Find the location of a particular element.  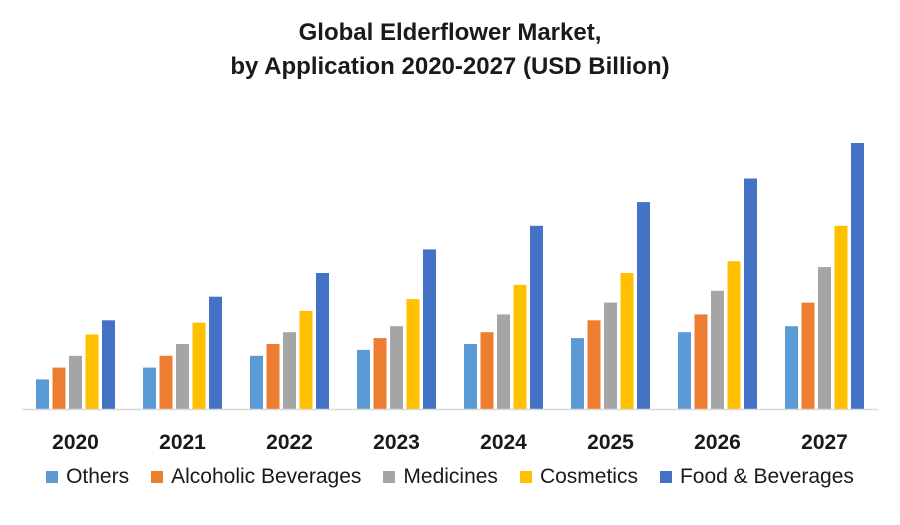

legend-swatch-others is located at coordinates (52, 477).